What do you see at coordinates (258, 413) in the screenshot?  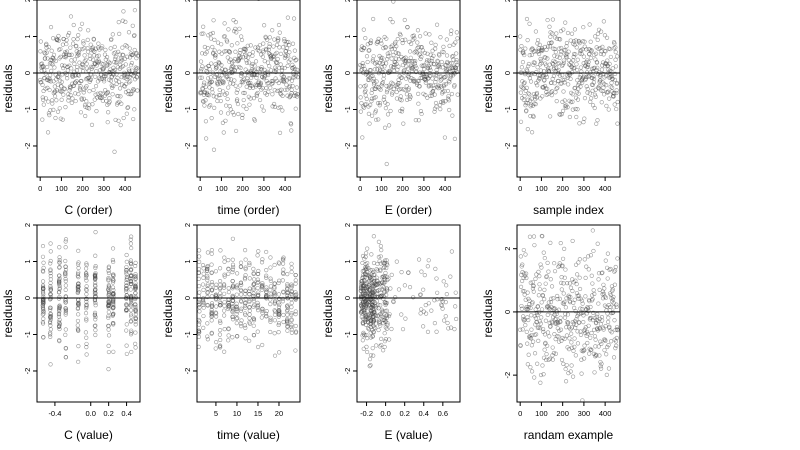 I see `x-tick-label: 15` at bounding box center [258, 413].